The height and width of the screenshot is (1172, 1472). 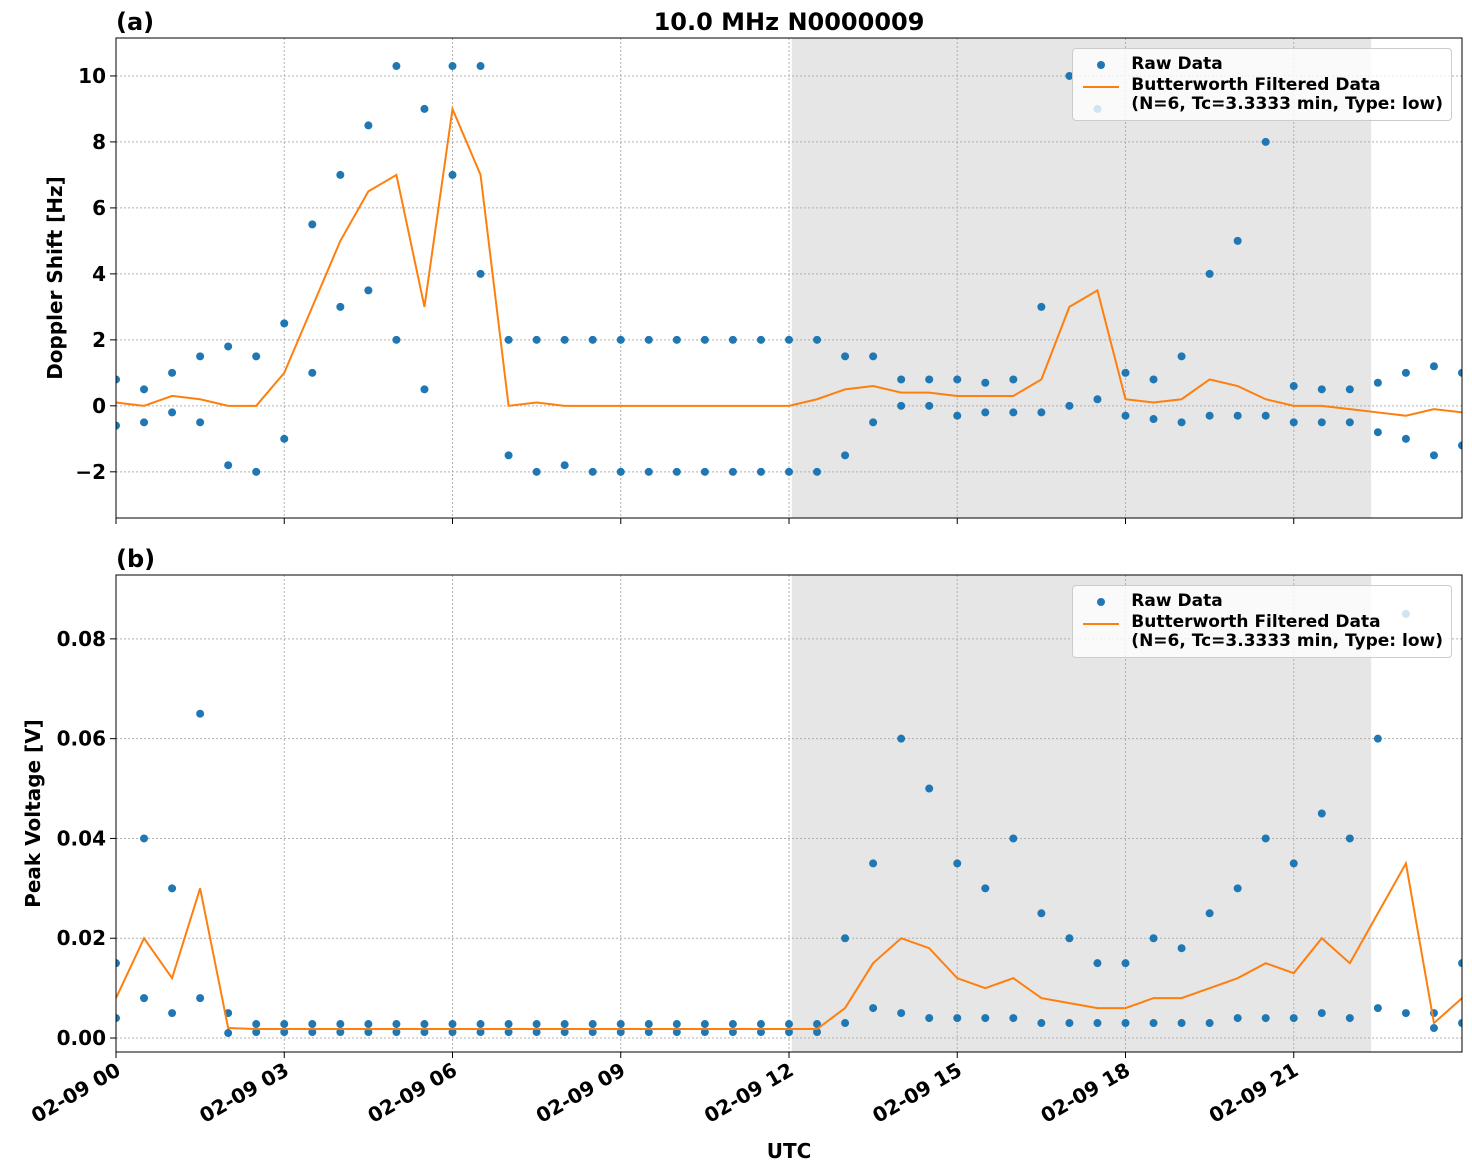 What do you see at coordinates (1101, 65) in the screenshot?
I see `legend-swatch` at bounding box center [1101, 65].